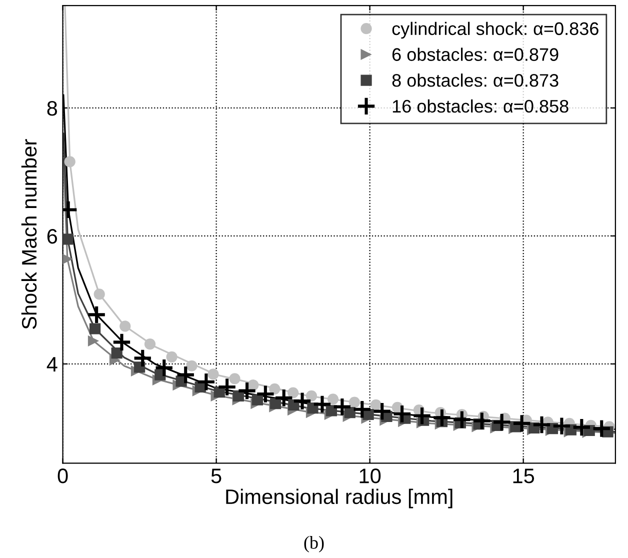  I want to click on y-tick-label: 8, so click(52, 108).